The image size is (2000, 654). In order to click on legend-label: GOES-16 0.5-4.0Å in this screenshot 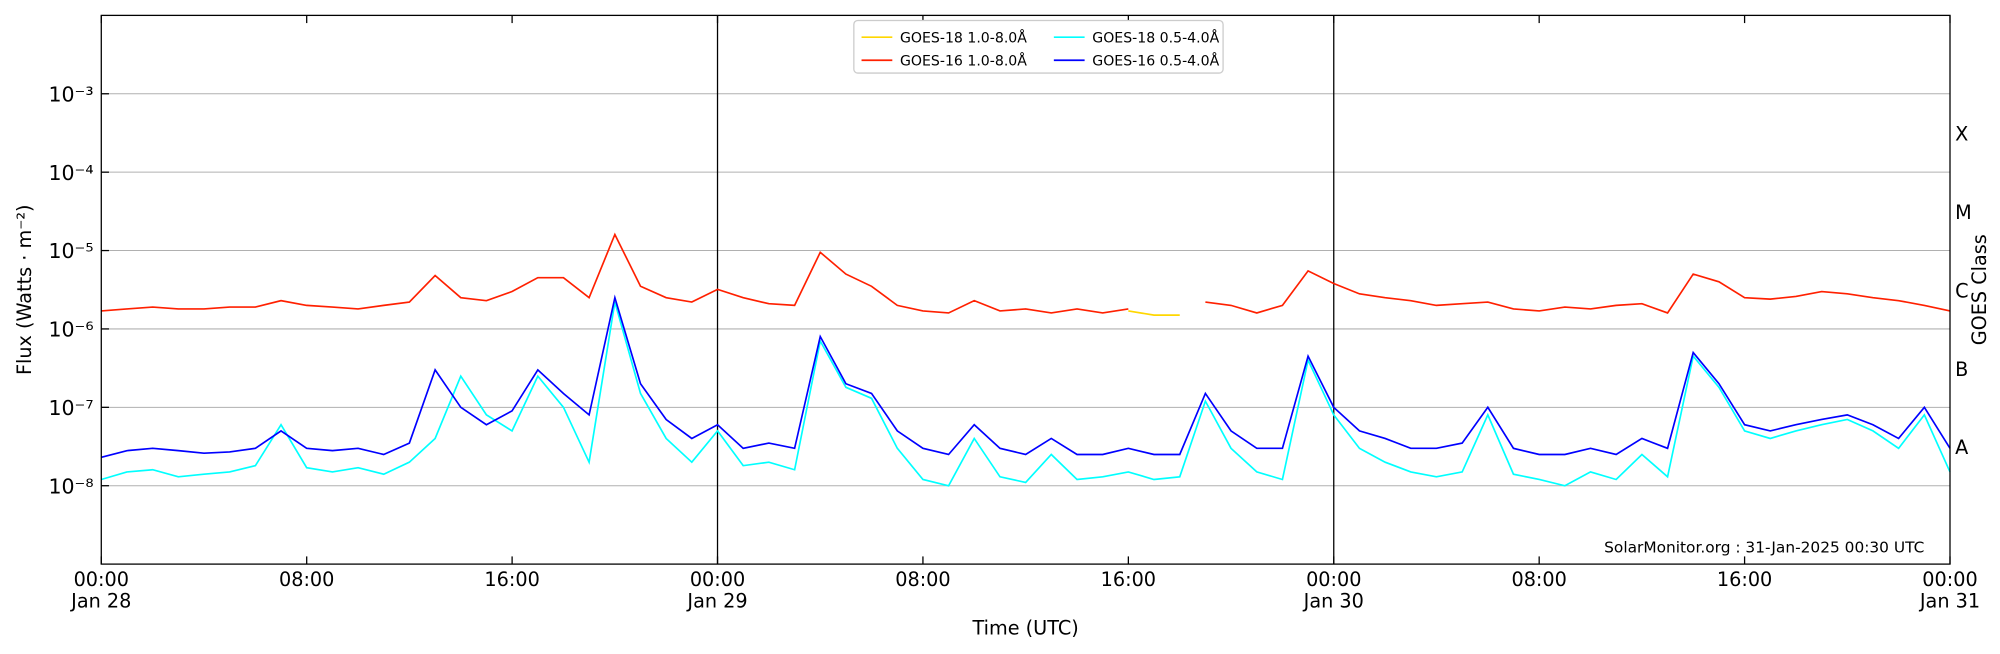, I will do `click(1155, 60)`.